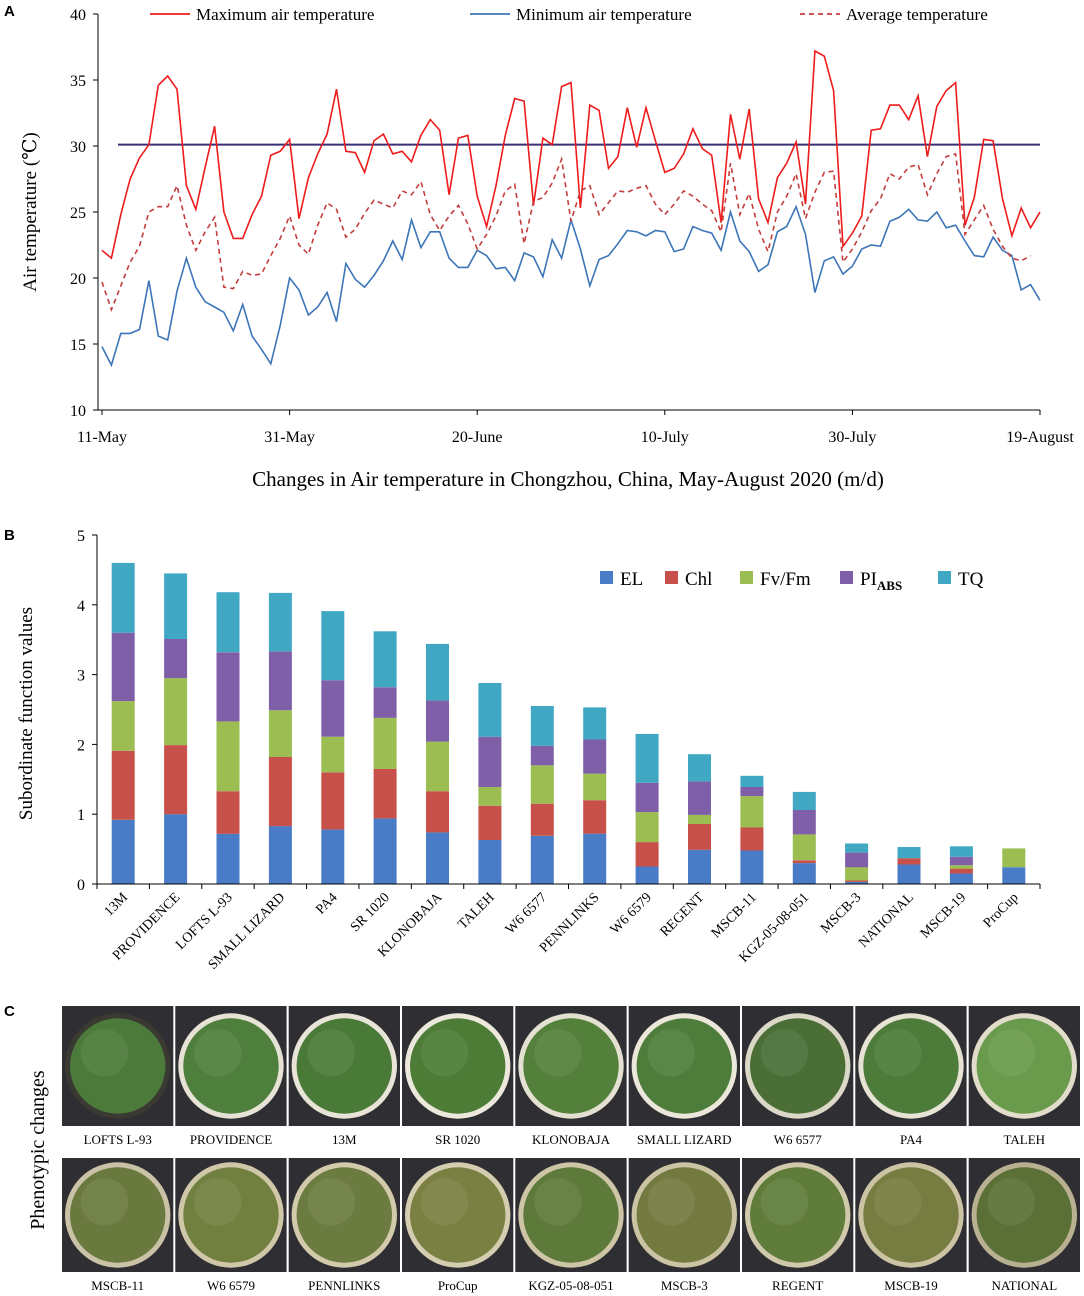 The width and height of the screenshot is (1084, 1296). I want to click on photo-label: 13M, so click(344, 1139).